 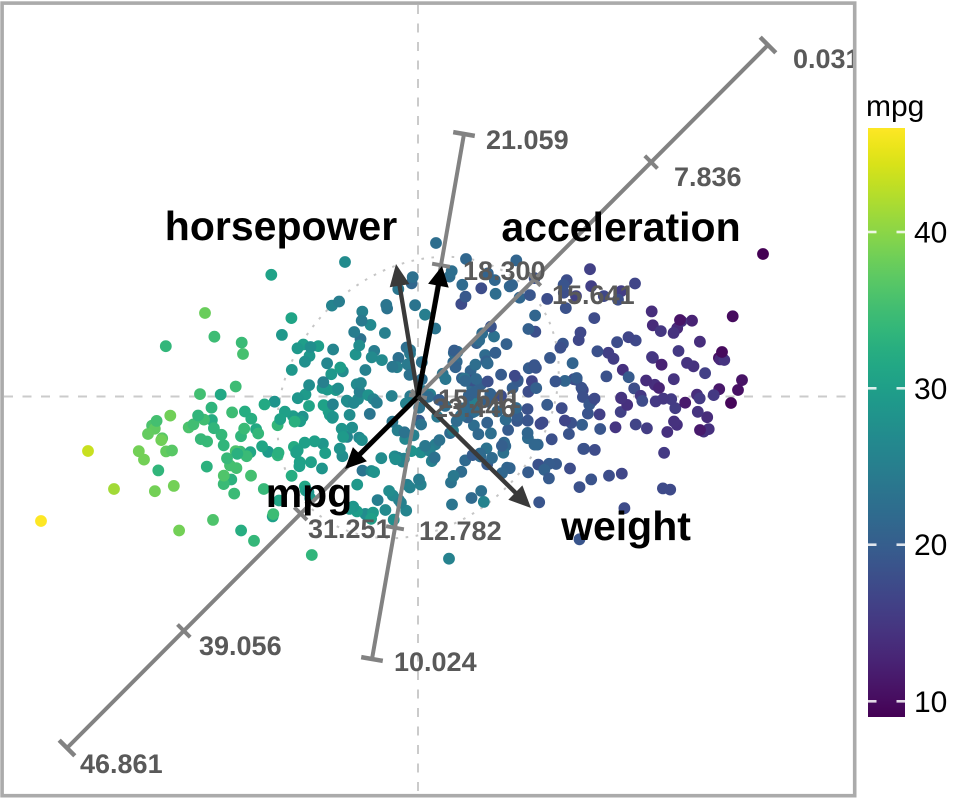 I want to click on svg-text: 15.641, so click(x=593, y=295).